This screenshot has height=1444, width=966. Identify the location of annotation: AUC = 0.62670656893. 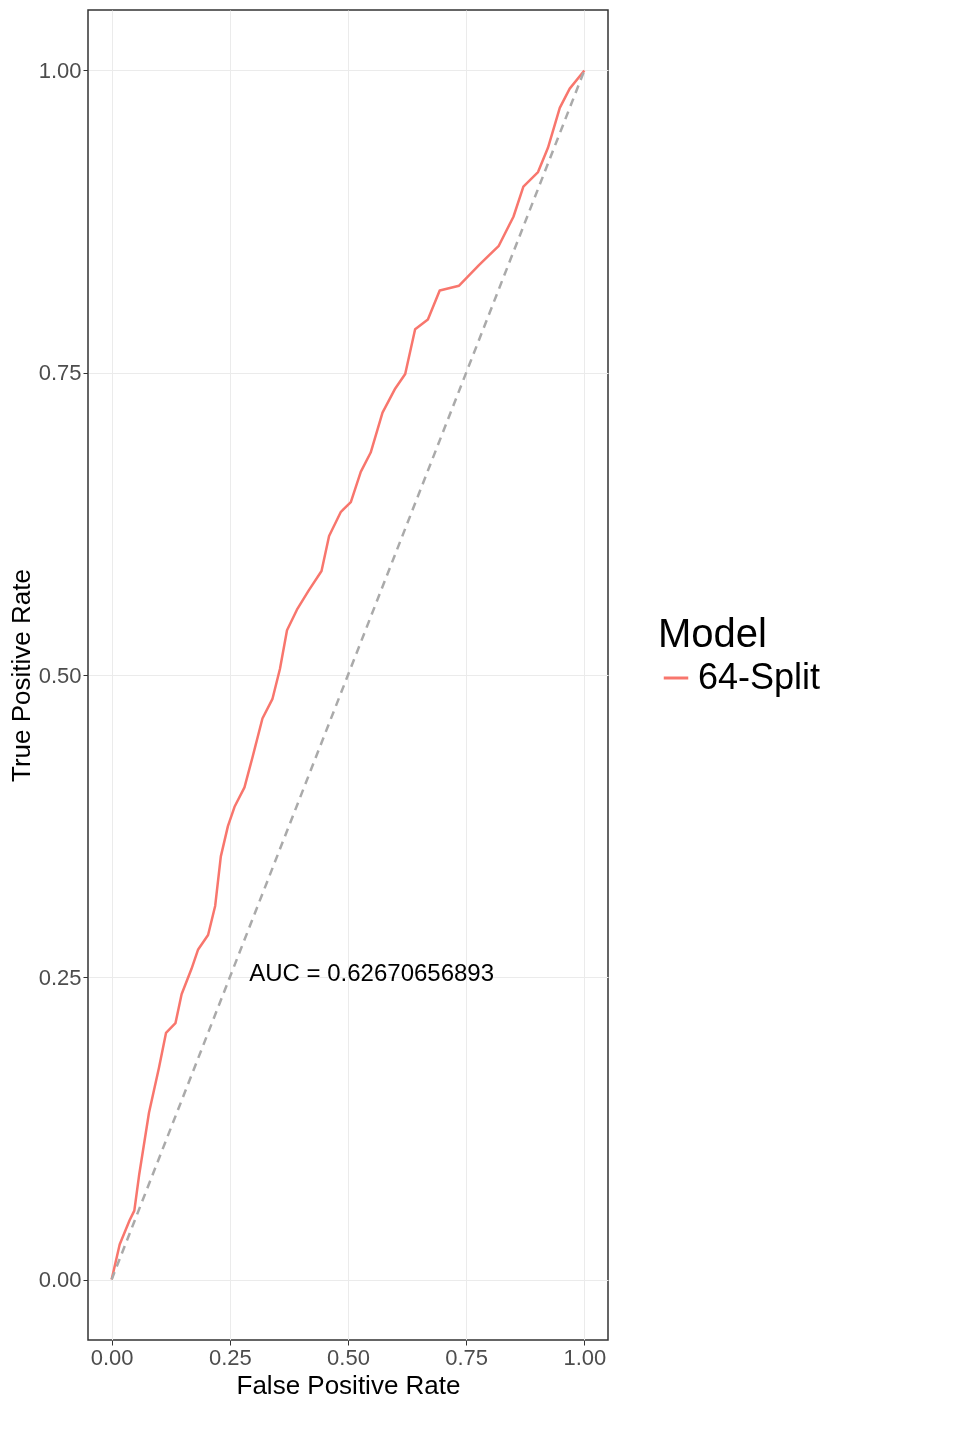
(372, 973).